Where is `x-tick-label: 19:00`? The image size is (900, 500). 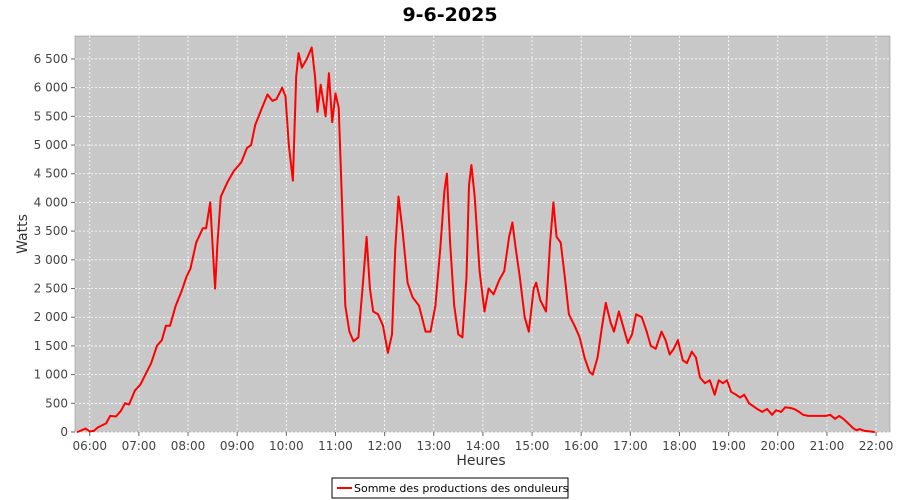 x-tick-label: 19:00 is located at coordinates (728, 446).